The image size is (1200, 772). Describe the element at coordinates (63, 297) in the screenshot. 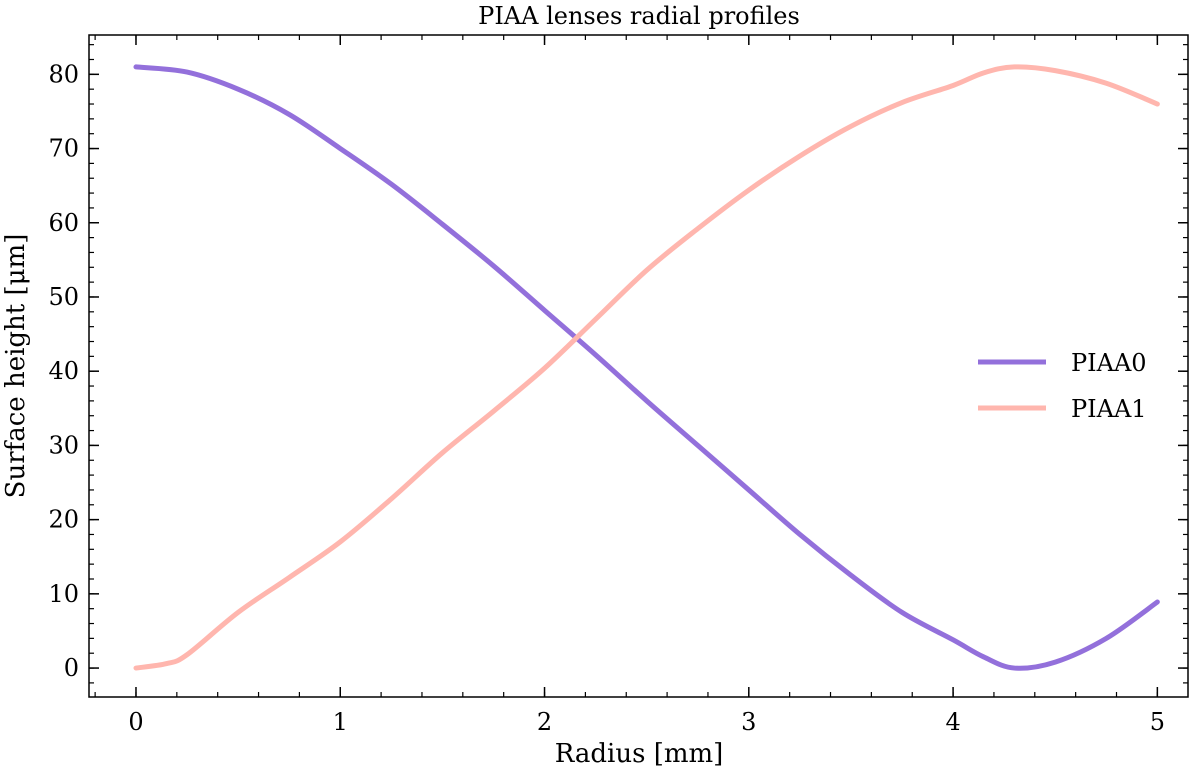

I see `y-tick-label: 50` at that location.